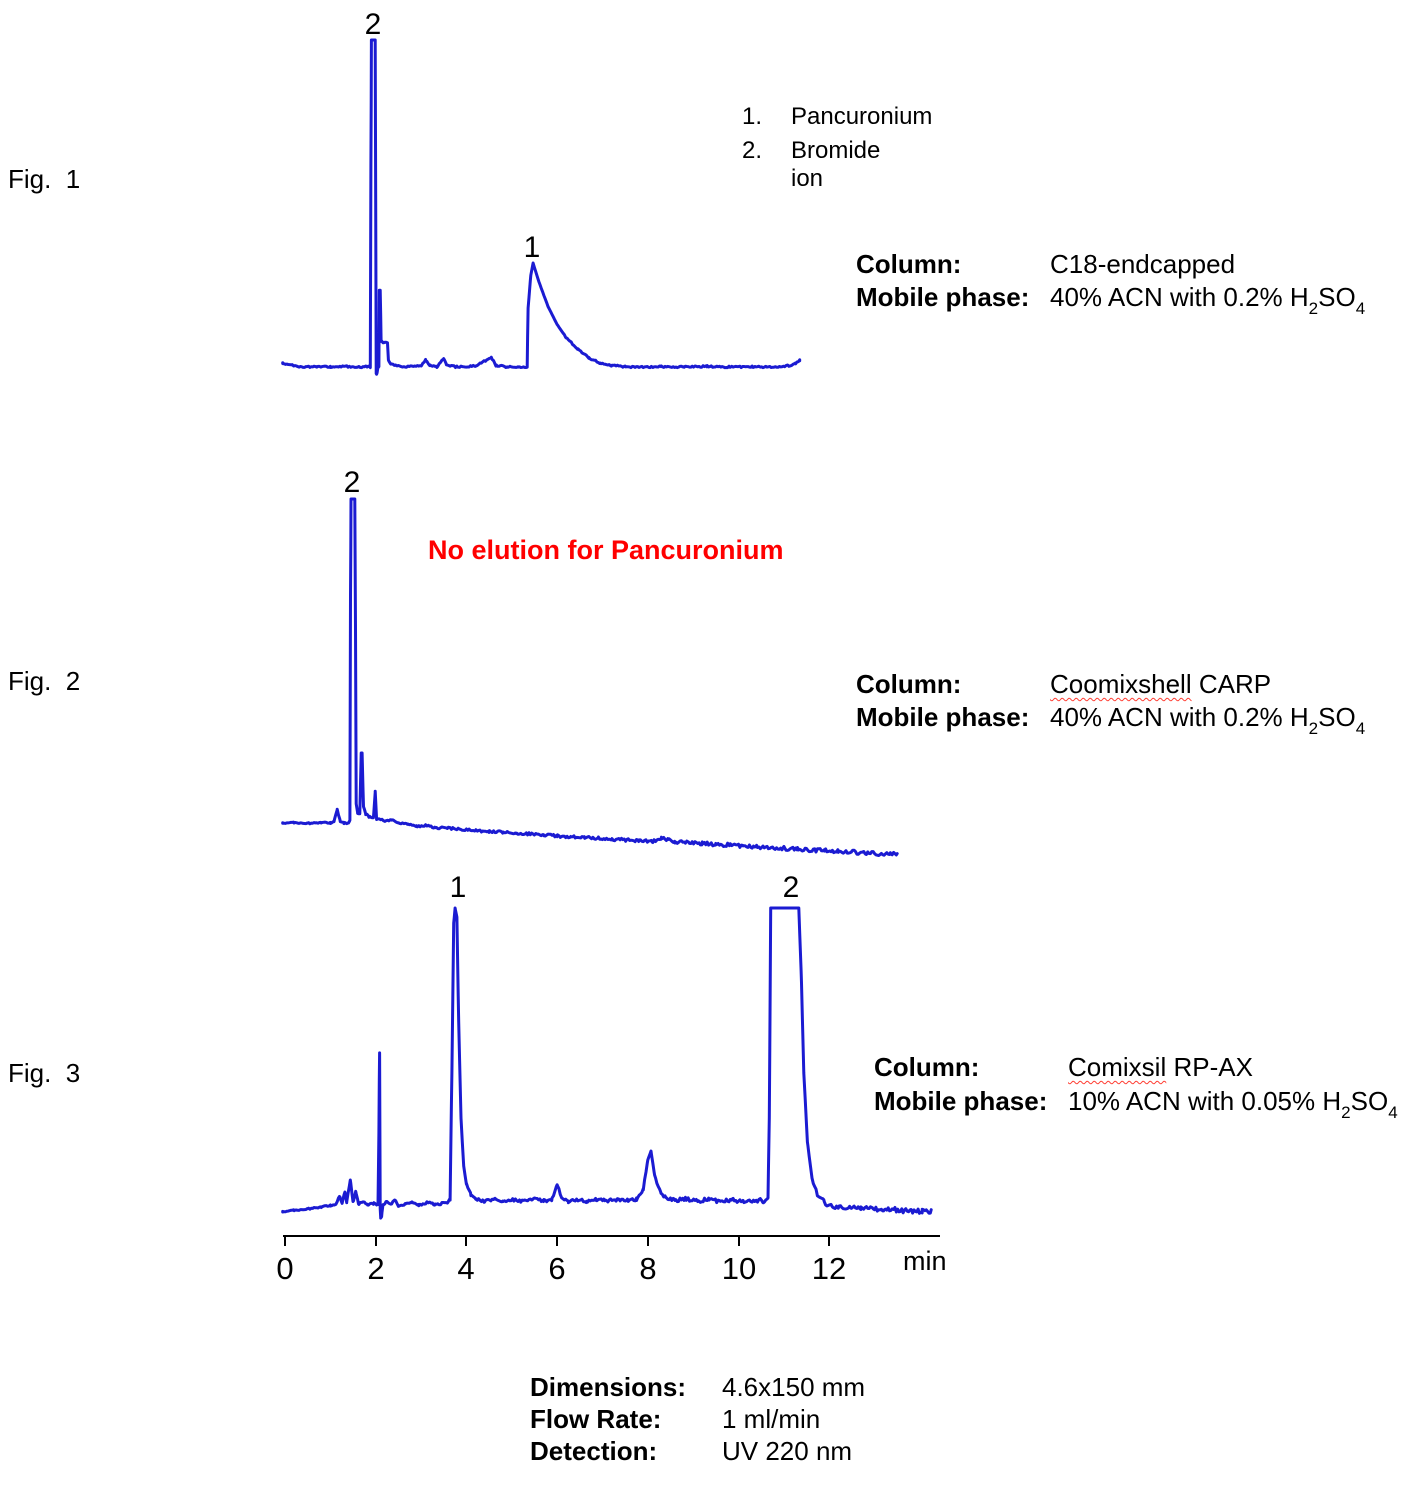 This screenshot has height=1495, width=1419. I want to click on x-axis-tick-label: 12, so click(829, 1268).